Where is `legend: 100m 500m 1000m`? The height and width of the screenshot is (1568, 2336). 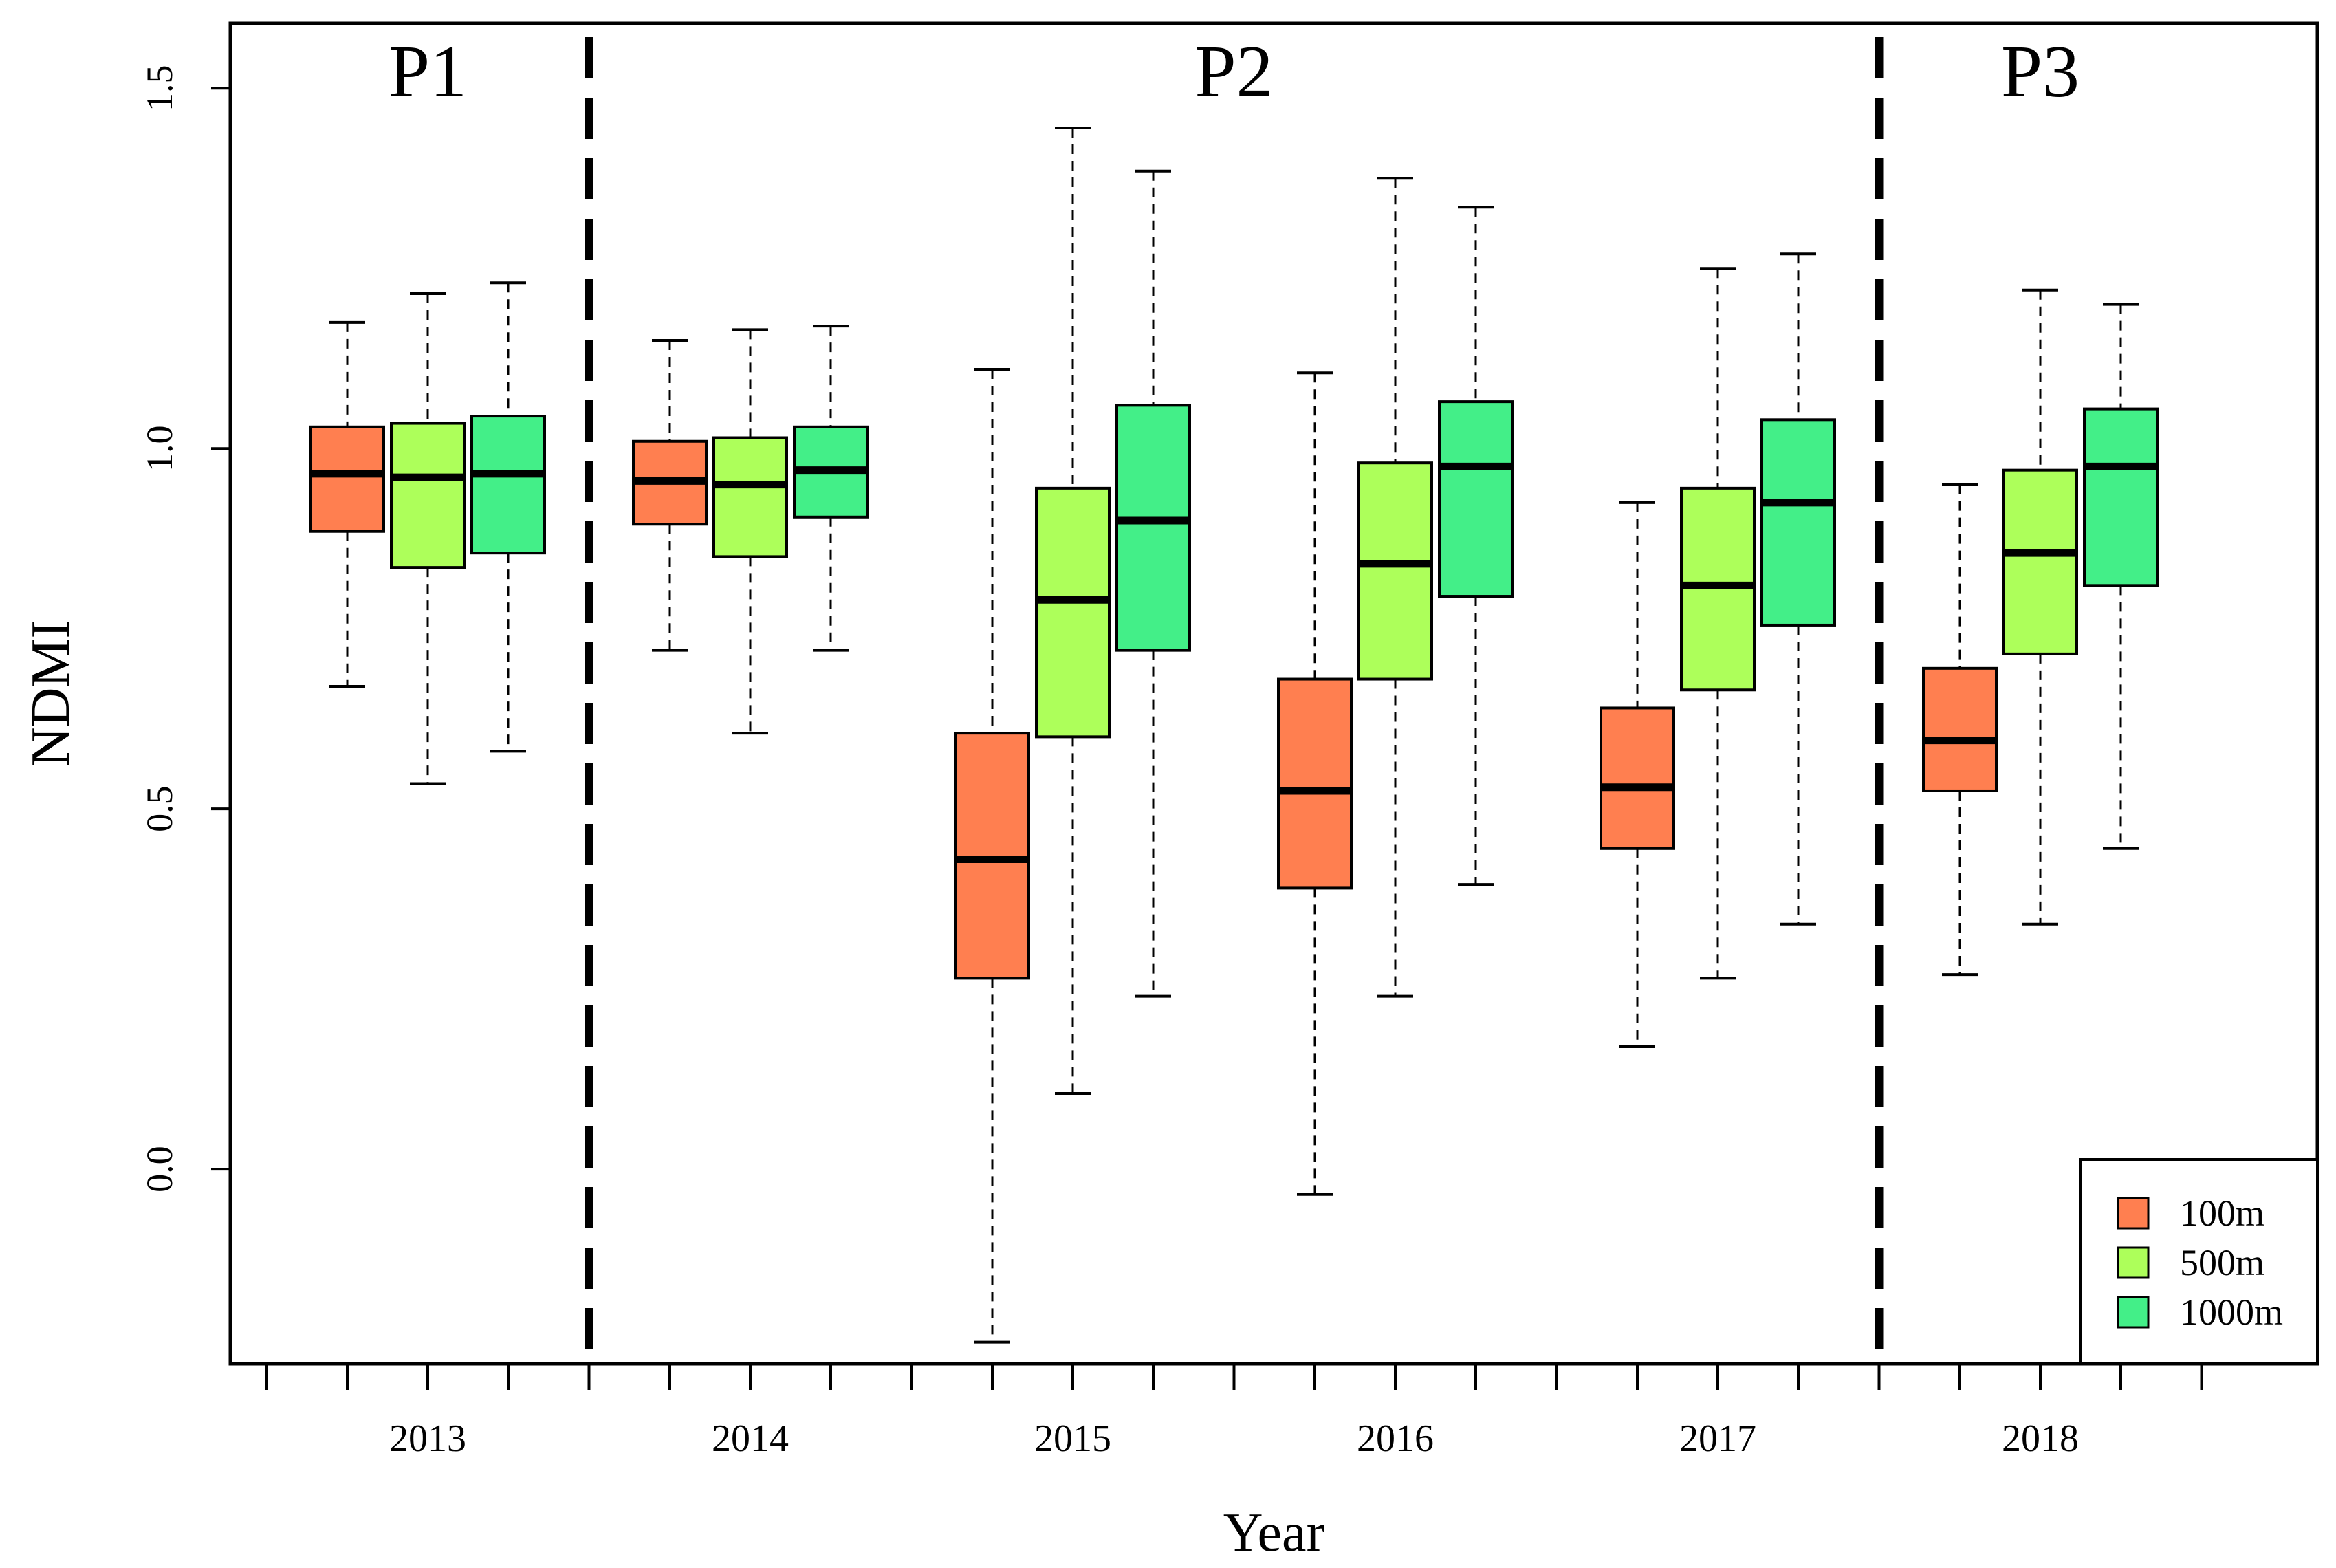
legend: 100m 500m 1000m is located at coordinates (2199, 1261).